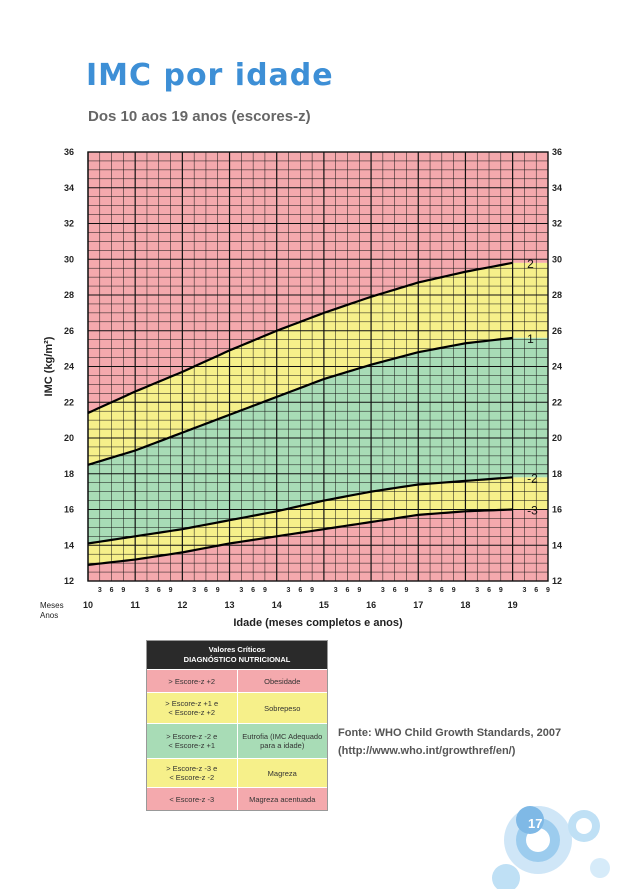  Describe the element at coordinates (277, 605) in the screenshot. I see `x-year-tick-label: 14` at that location.